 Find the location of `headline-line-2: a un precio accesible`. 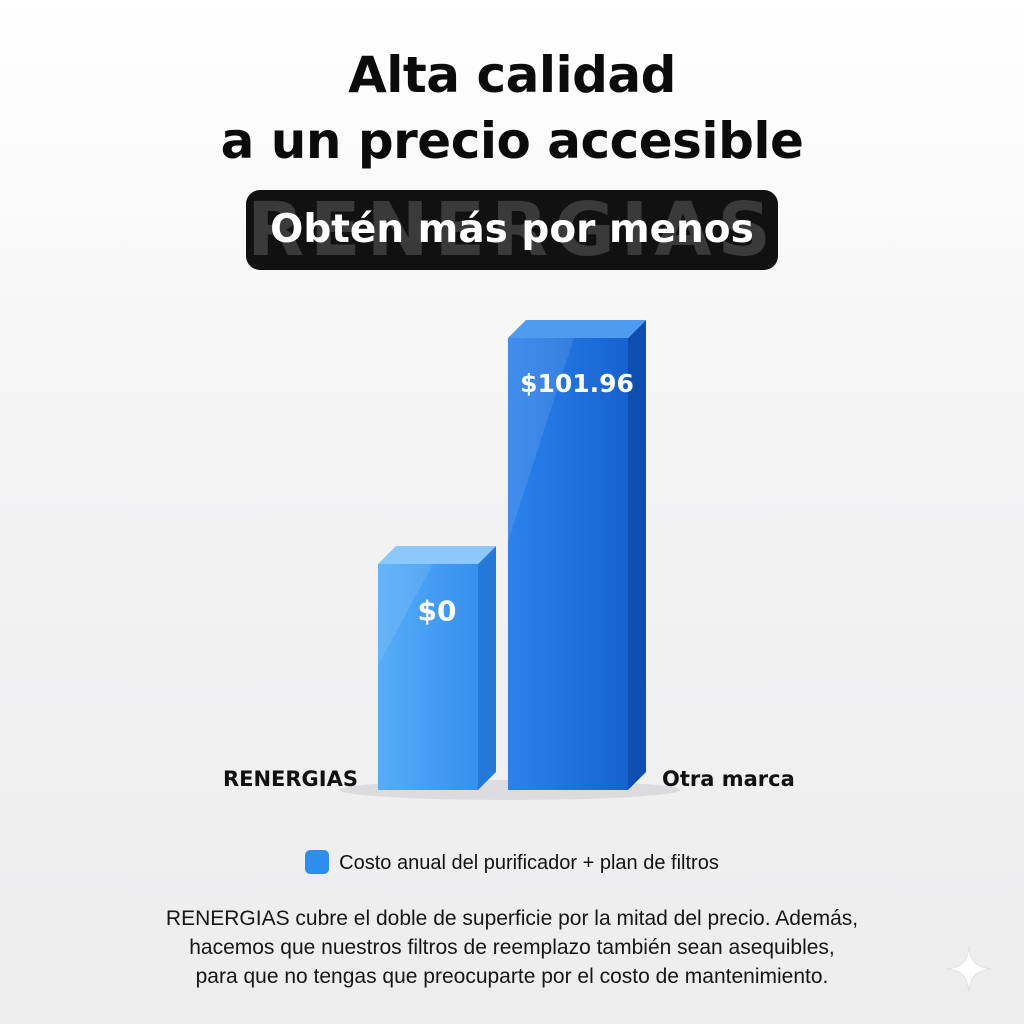

headline-line-2: a un precio accesible is located at coordinates (512, 141).